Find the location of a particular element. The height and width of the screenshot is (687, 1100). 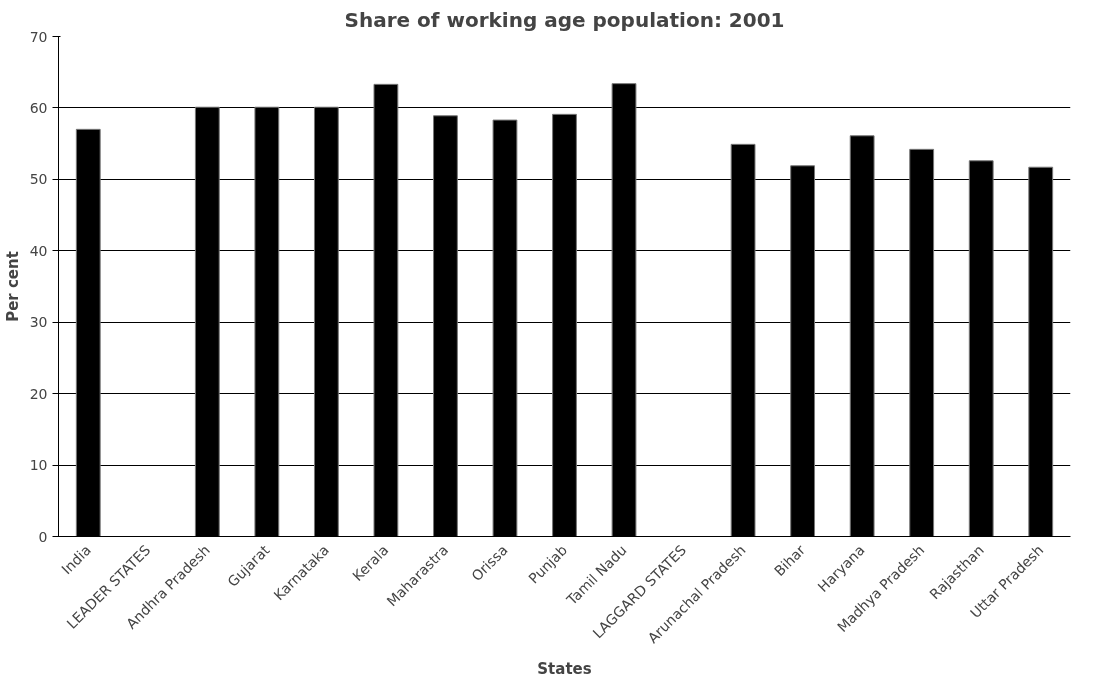

y-axis-title: Per cent is located at coordinates (12, 286).